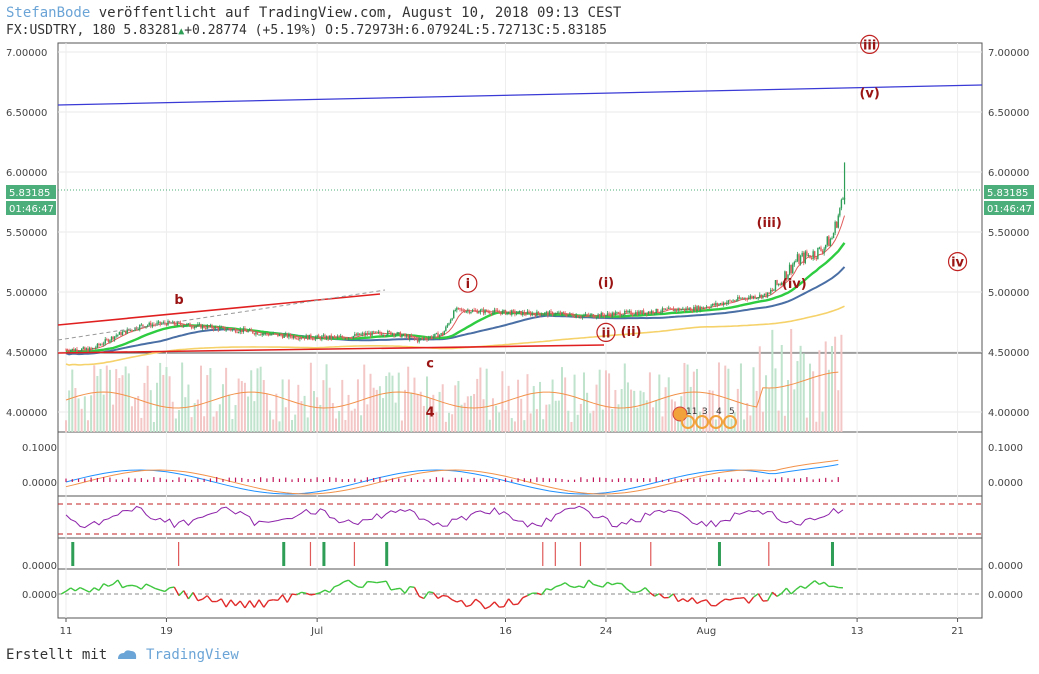 The image size is (1039, 674). What do you see at coordinates (126, 654) in the screenshot?
I see `tradingview-cloud-icon` at bounding box center [126, 654].